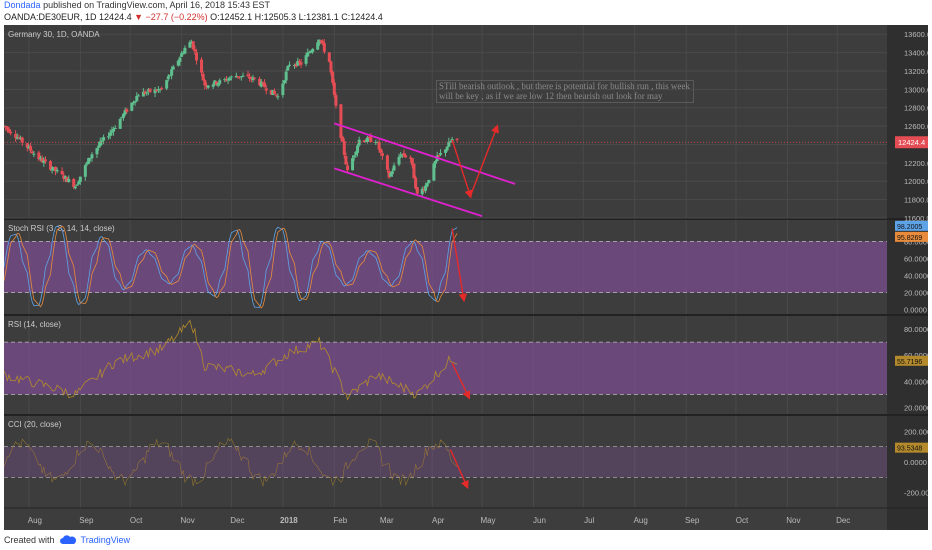 Image resolution: width=932 pixels, height=550 pixels. What do you see at coordinates (909, 449) in the screenshot?
I see `last-value-label: 93.5348` at bounding box center [909, 449].